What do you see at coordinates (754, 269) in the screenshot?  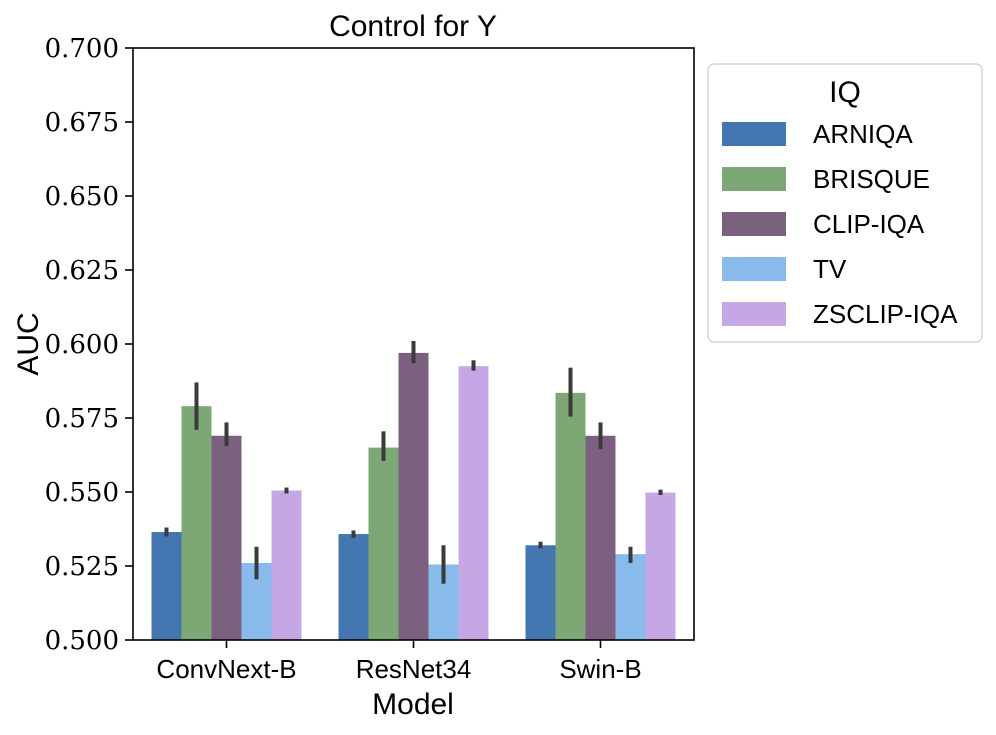 I see `legend-swatch-tv` at bounding box center [754, 269].